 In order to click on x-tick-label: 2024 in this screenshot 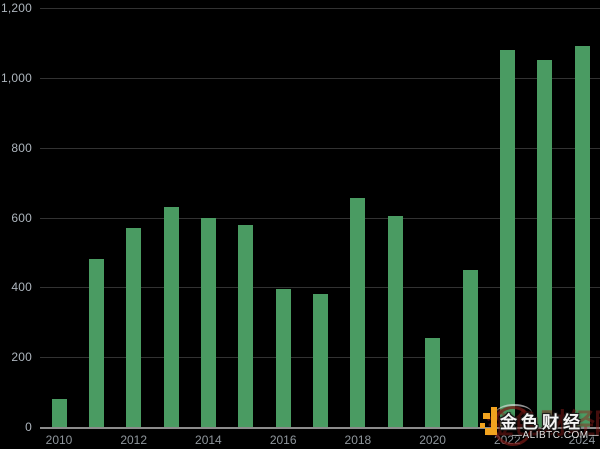, I will do `click(582, 440)`.